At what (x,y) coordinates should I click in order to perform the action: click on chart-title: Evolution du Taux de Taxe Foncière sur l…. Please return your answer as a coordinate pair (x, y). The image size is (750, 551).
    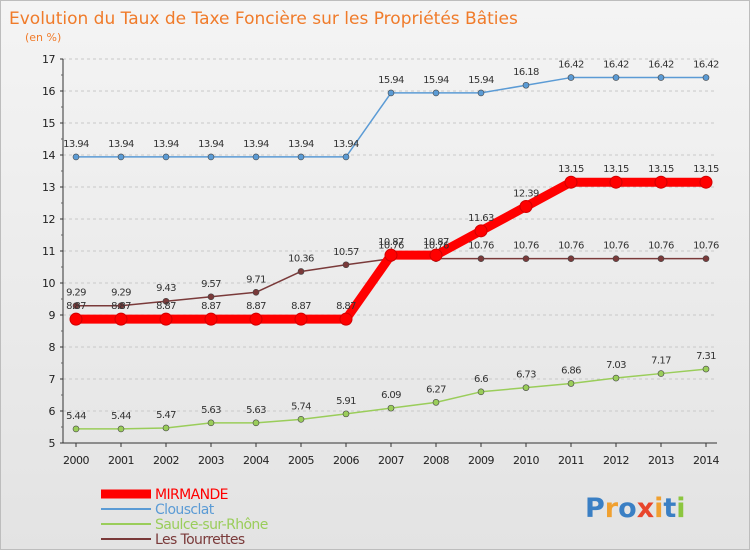
    Looking at the image, I should click on (263, 19).